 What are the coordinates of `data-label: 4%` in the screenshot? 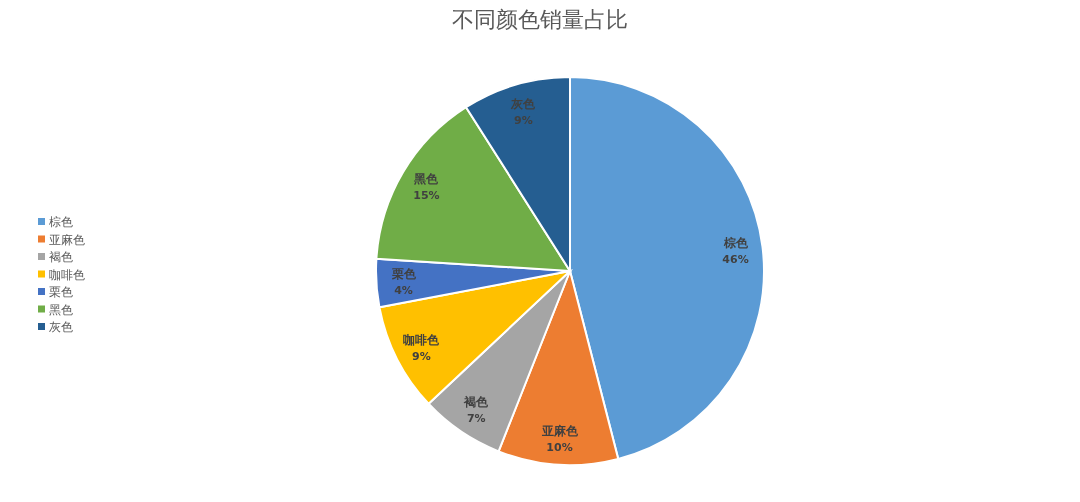 It's located at (403, 291).